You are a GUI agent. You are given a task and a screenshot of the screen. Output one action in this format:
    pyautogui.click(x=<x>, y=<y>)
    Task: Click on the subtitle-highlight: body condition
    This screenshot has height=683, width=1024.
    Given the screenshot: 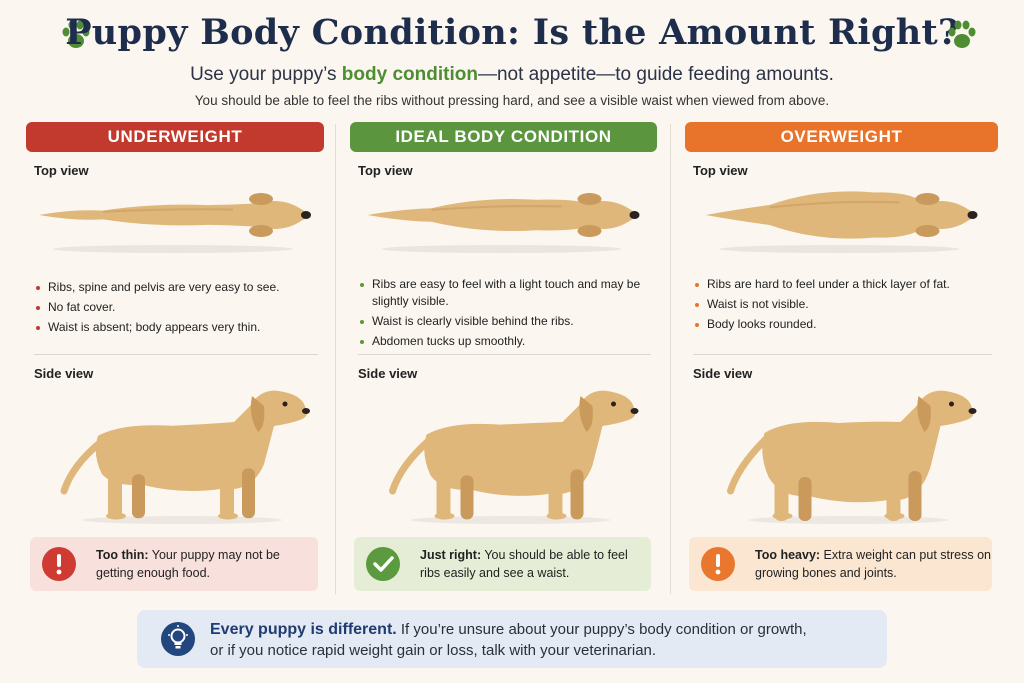 What is the action you would take?
    pyautogui.click(x=409, y=74)
    